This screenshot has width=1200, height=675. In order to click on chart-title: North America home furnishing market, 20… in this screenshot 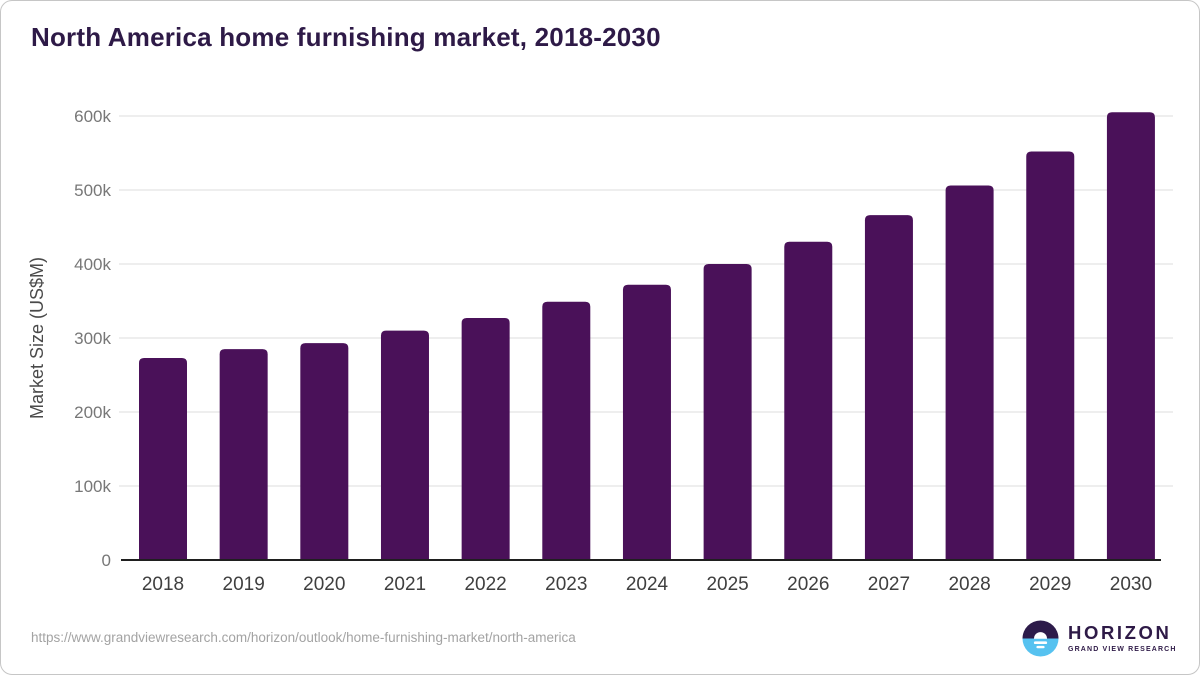, I will do `click(346, 37)`.